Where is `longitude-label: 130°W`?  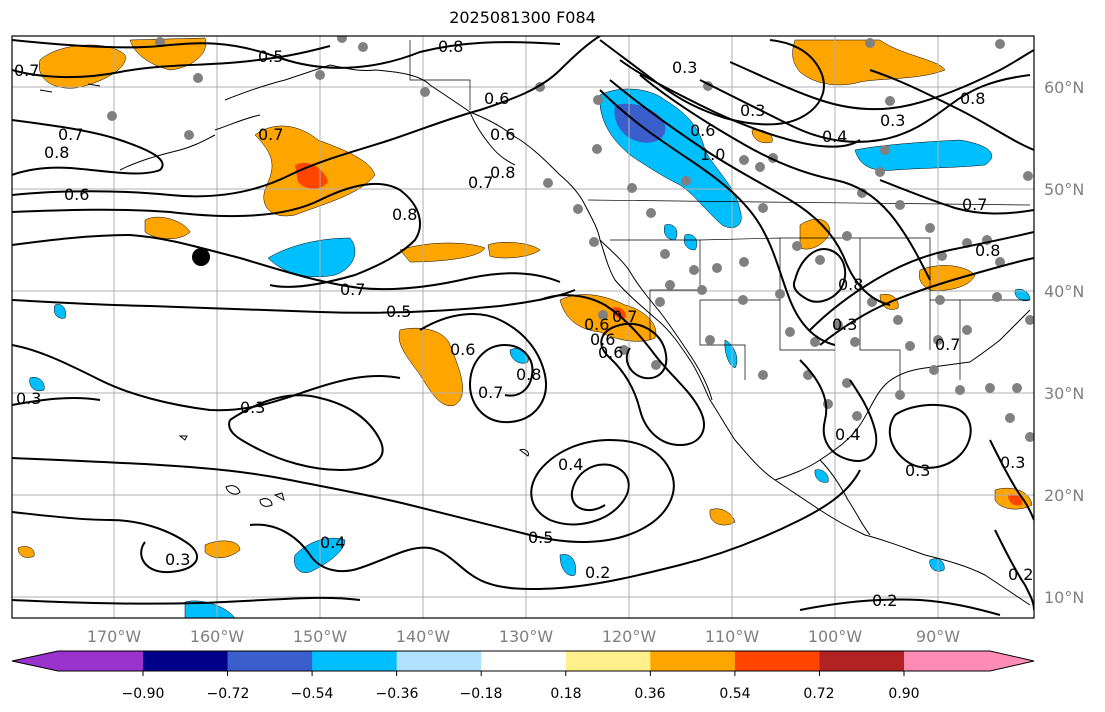 longitude-label: 130°W is located at coordinates (526, 636).